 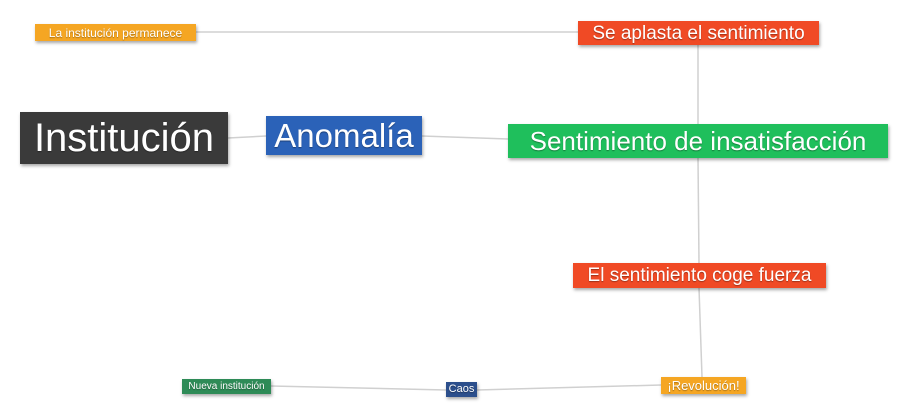 I want to click on edge-revolucion-caos, so click(x=569, y=387).